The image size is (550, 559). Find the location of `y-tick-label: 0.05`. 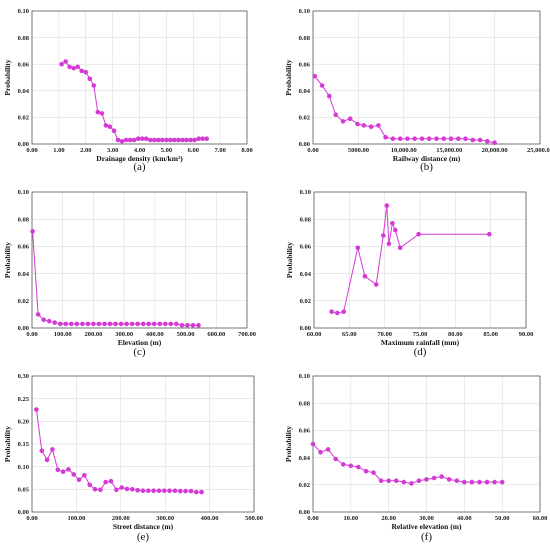

y-tick-label: 0.05 is located at coordinates (24, 490).